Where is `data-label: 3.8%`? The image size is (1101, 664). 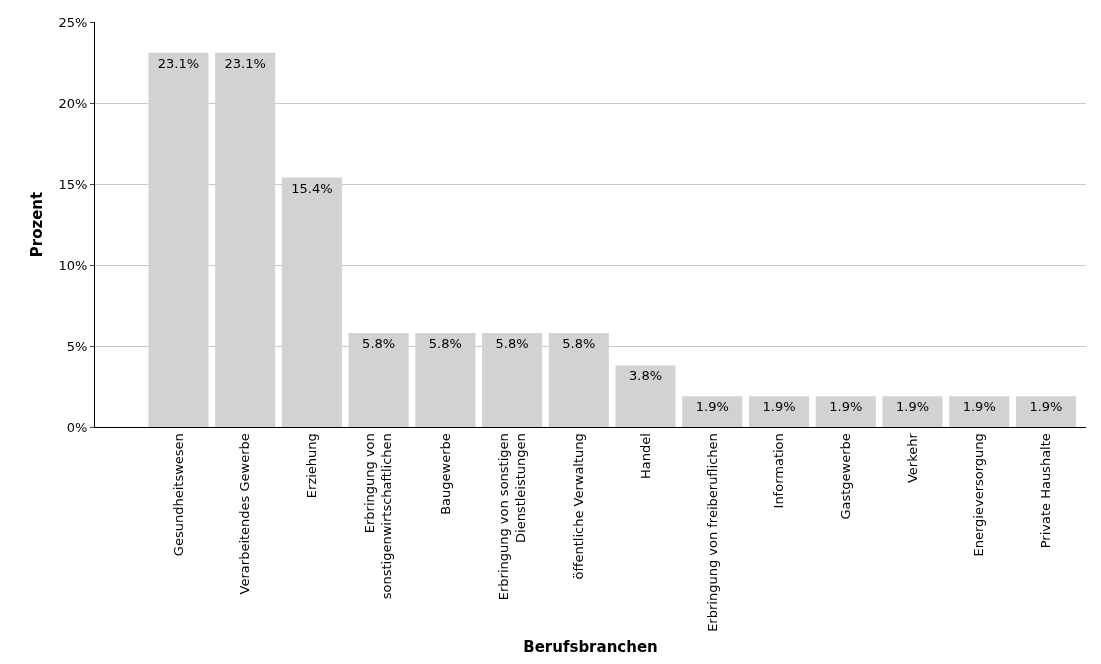 data-label: 3.8% is located at coordinates (646, 376).